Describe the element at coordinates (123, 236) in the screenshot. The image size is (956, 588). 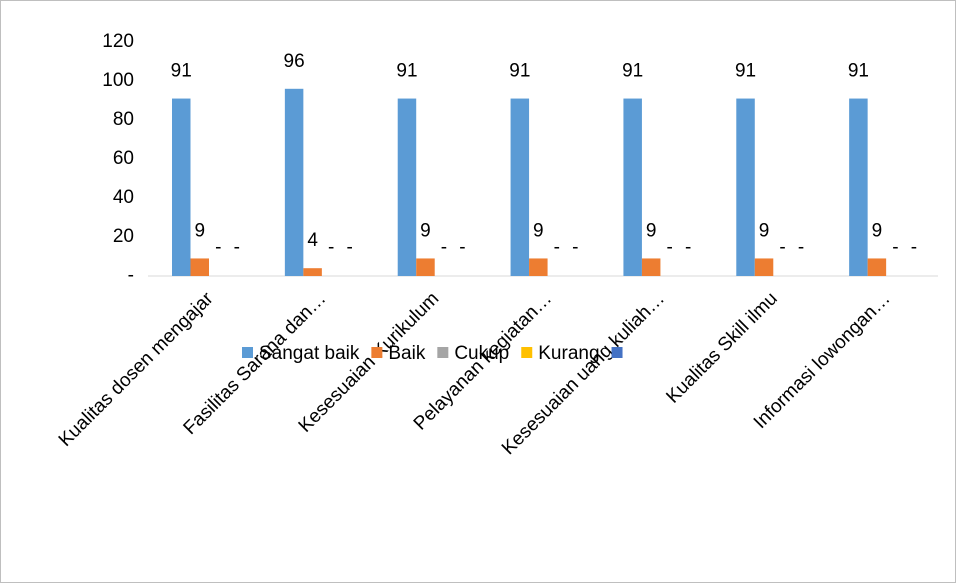
I see `y-tick-label: 20` at that location.